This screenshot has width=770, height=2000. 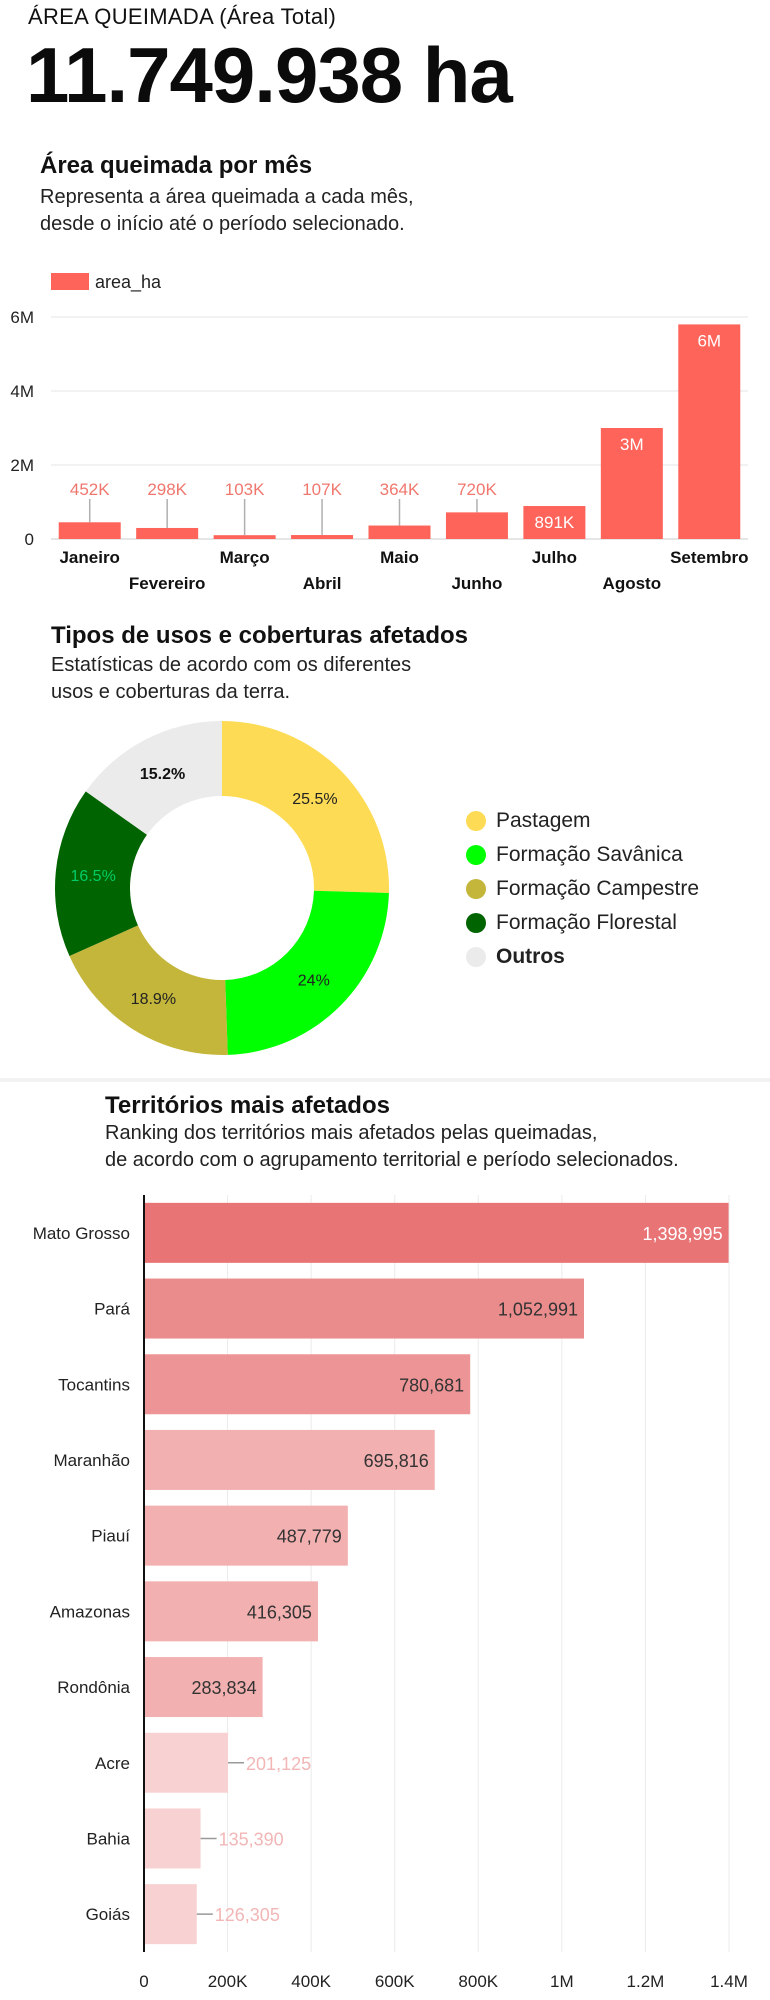 What do you see at coordinates (167, 583) in the screenshot?
I see `x-tick-label: Fevereiro` at bounding box center [167, 583].